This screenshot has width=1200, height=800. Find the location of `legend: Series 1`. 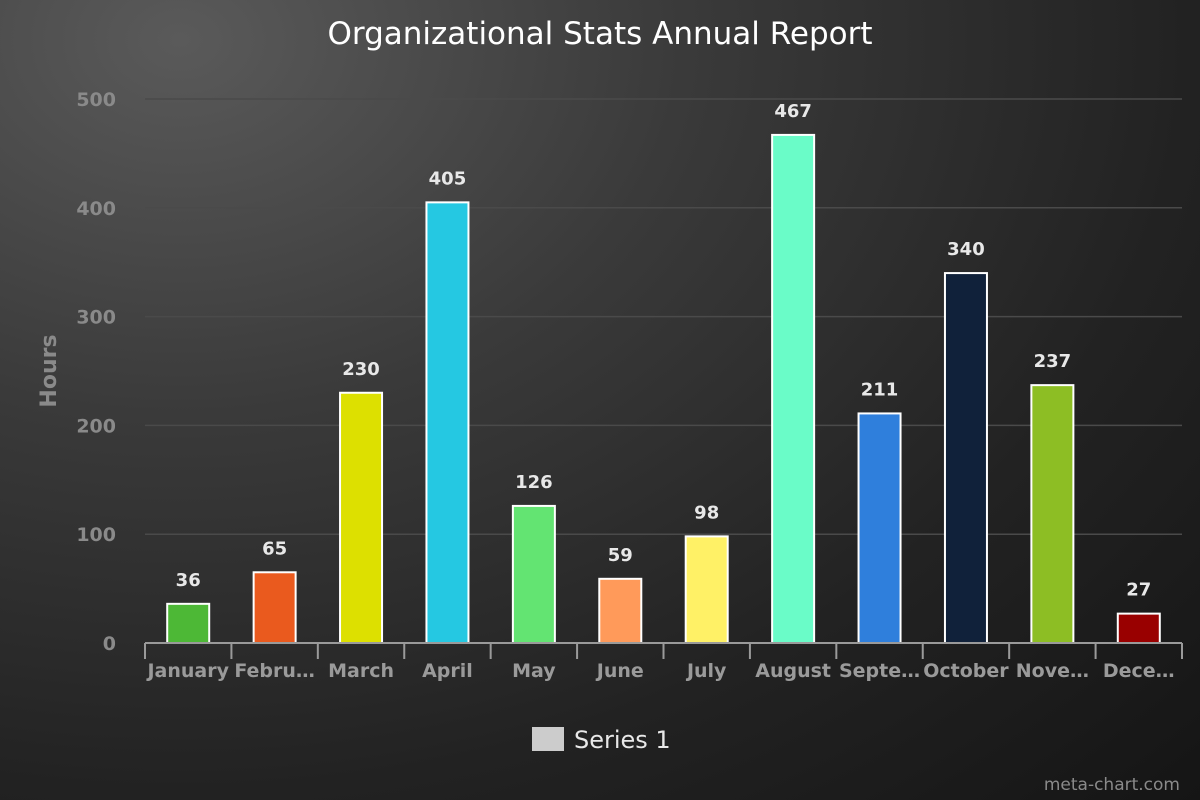

legend: Series 1 is located at coordinates (601, 740).